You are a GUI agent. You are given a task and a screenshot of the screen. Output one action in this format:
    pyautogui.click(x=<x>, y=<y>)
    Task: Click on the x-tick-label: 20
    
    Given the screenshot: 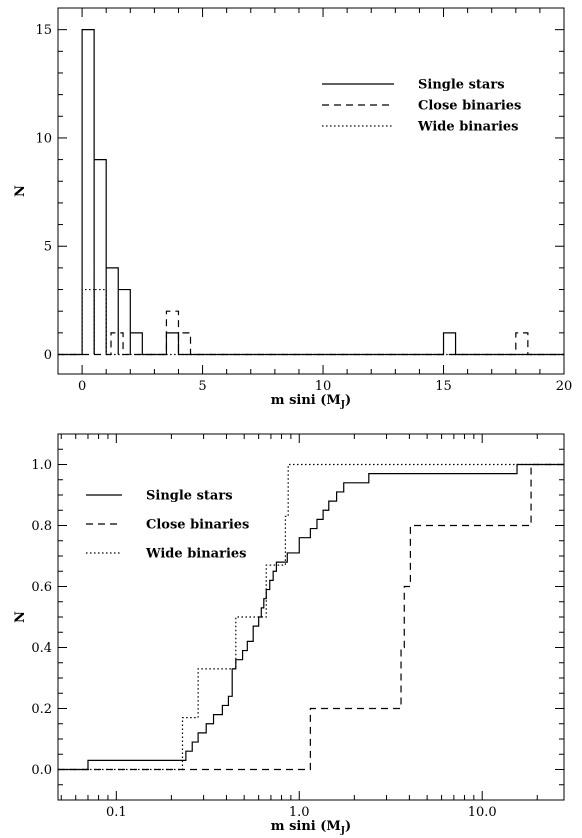 What is the action you would take?
    pyautogui.click(x=564, y=386)
    